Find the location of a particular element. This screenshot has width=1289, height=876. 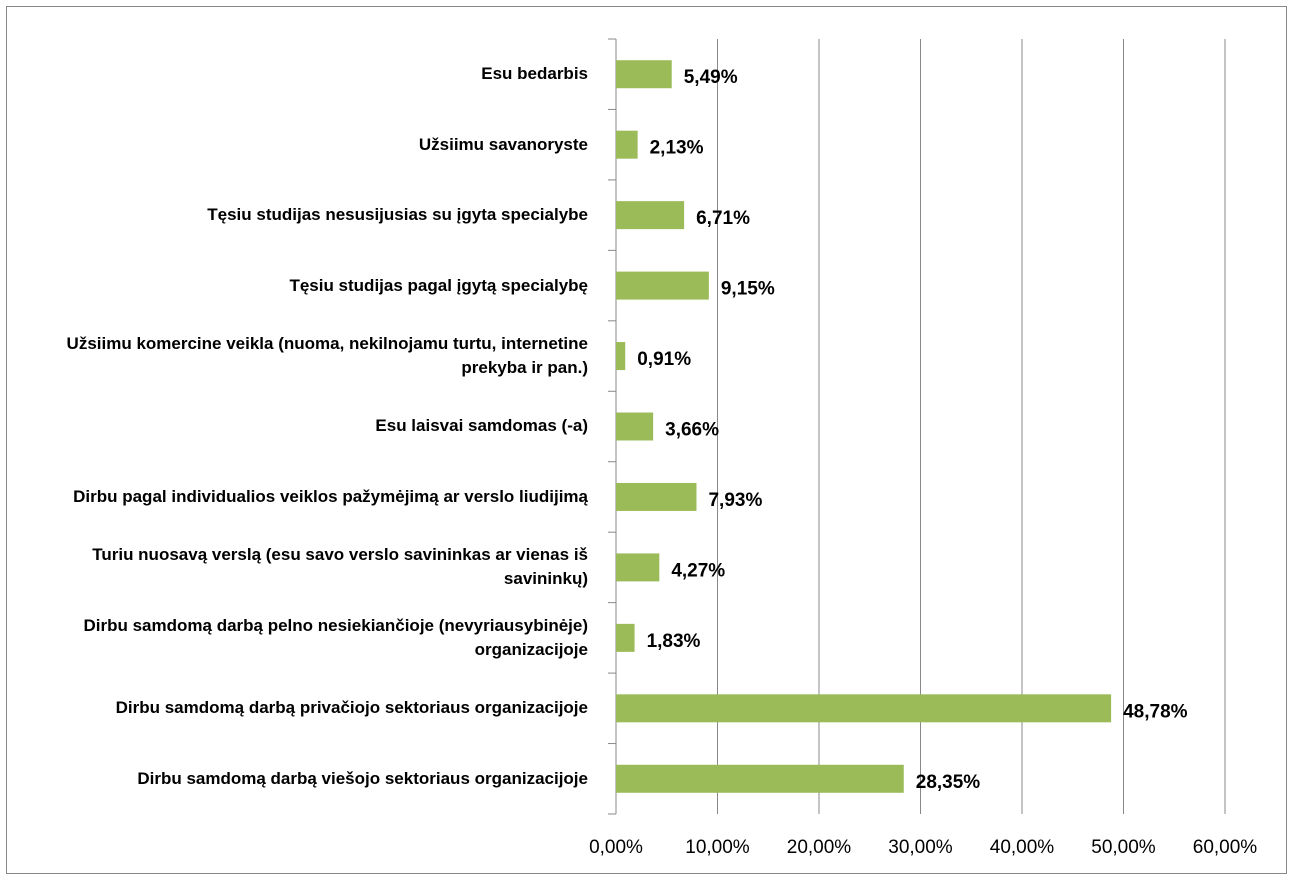

x-tick-label: 10,00% is located at coordinates (717, 847).